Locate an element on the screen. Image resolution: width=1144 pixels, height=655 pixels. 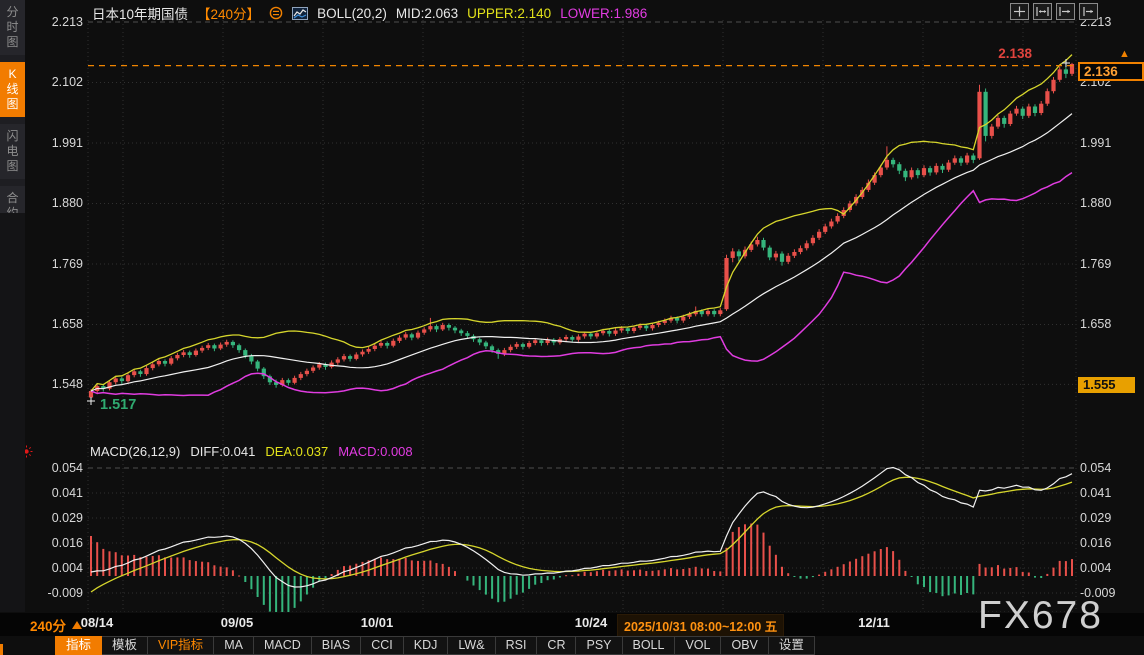
toolbar-item-3: MA is located at coordinates (234, 645).